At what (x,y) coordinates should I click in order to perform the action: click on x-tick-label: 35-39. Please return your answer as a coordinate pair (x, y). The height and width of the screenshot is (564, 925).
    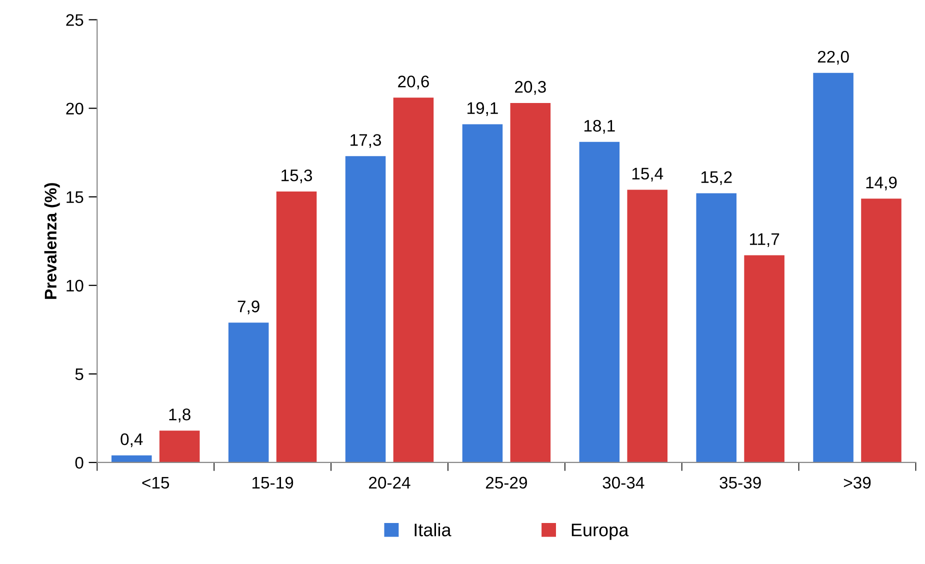
    Looking at the image, I should click on (740, 482).